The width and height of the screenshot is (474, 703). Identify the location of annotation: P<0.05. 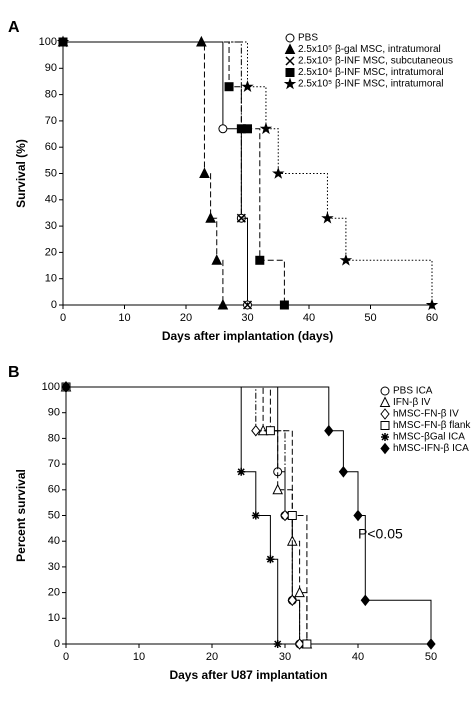
(380, 534).